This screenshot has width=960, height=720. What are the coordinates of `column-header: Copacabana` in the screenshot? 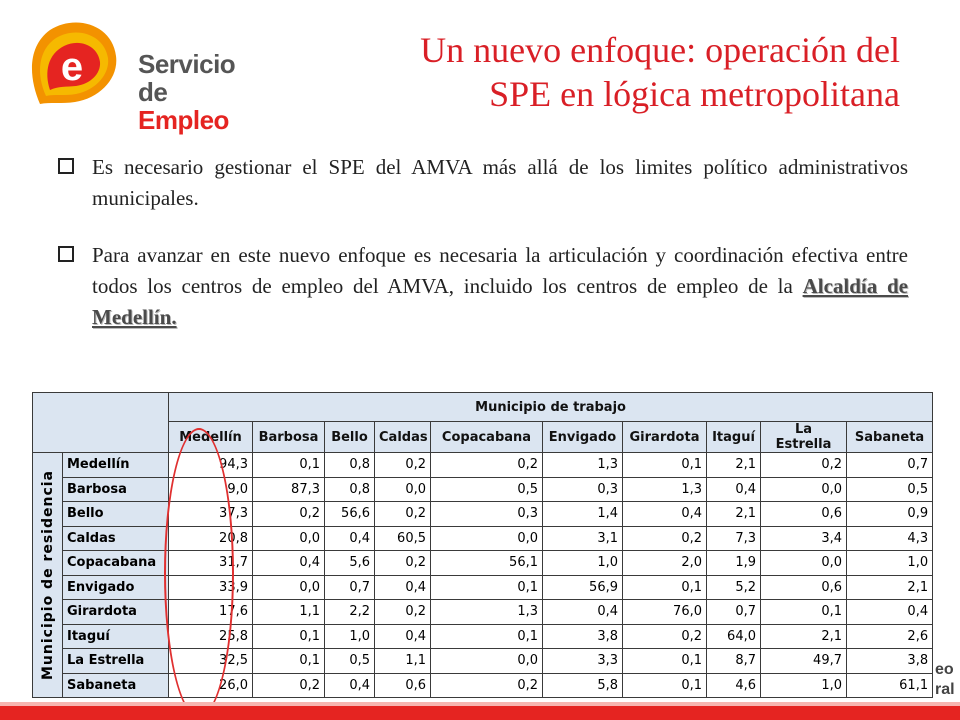 It's located at (486, 437).